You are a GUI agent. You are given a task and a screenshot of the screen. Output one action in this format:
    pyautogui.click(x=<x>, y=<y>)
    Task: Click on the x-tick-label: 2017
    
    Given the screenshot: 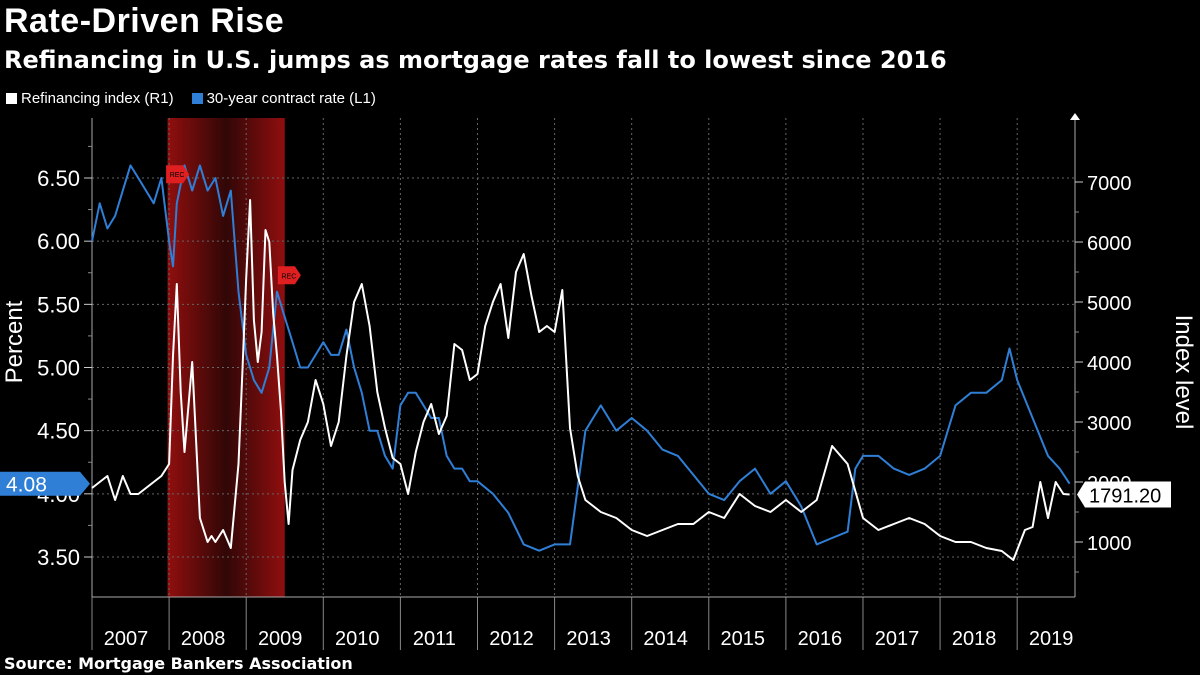 What is the action you would take?
    pyautogui.click(x=897, y=639)
    